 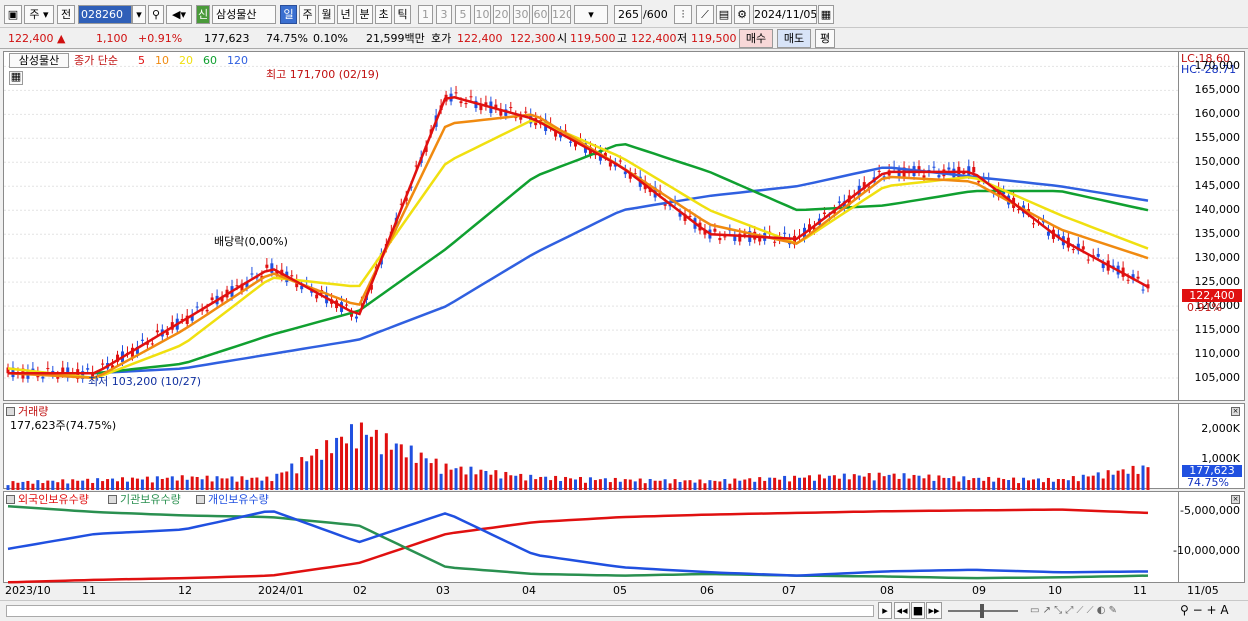 I want to click on count-input: 265, so click(x=628, y=14).